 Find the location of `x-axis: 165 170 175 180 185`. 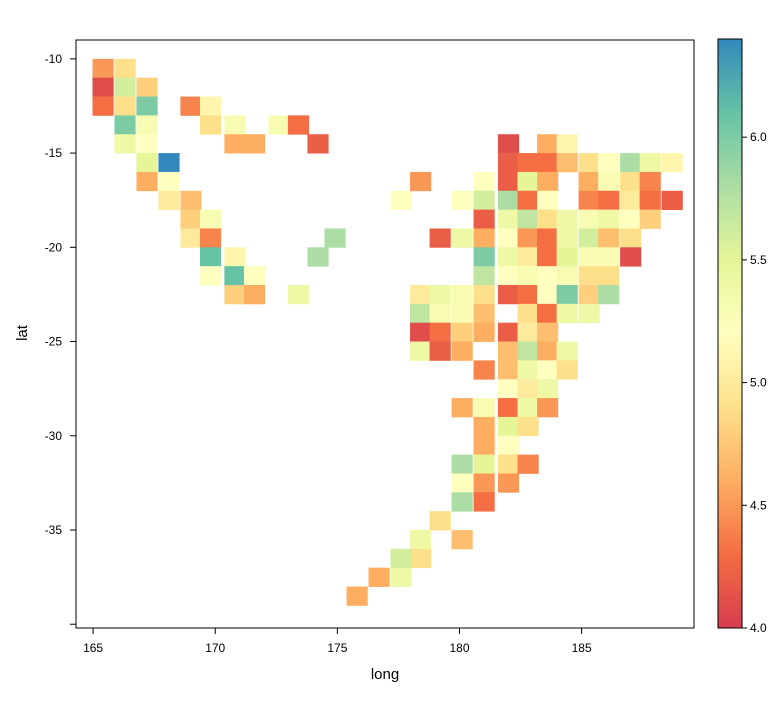

x-axis: 165 170 175 180 185 is located at coordinates (337, 641).